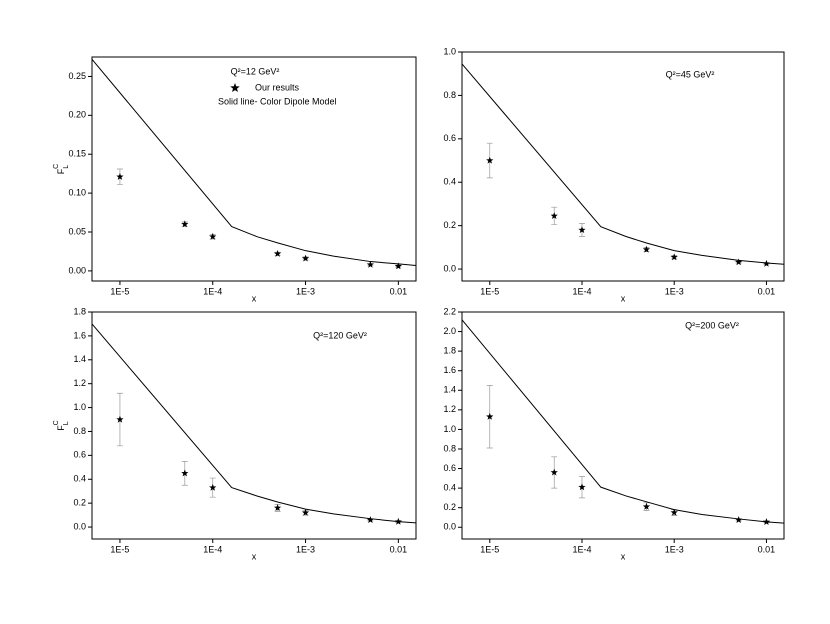 The height and width of the screenshot is (624, 830). I want to click on y-tick-label: 0.25, so click(77, 76).